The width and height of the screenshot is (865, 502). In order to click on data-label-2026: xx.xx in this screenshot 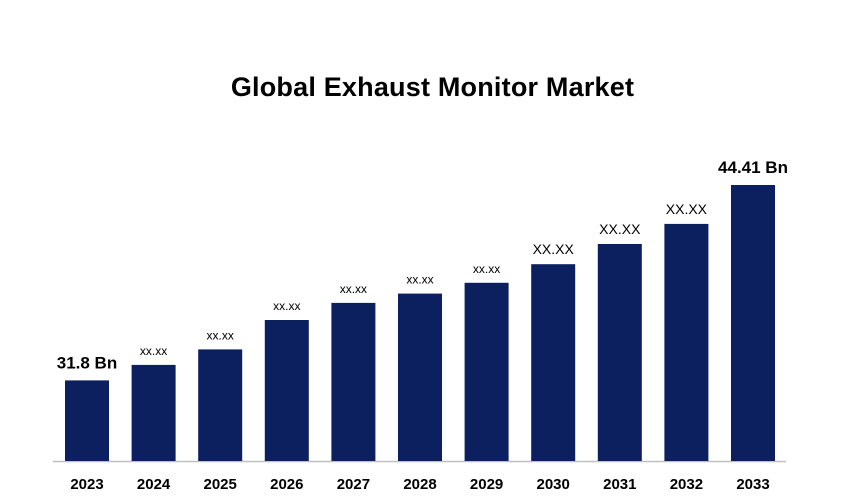, I will do `click(286, 306)`.